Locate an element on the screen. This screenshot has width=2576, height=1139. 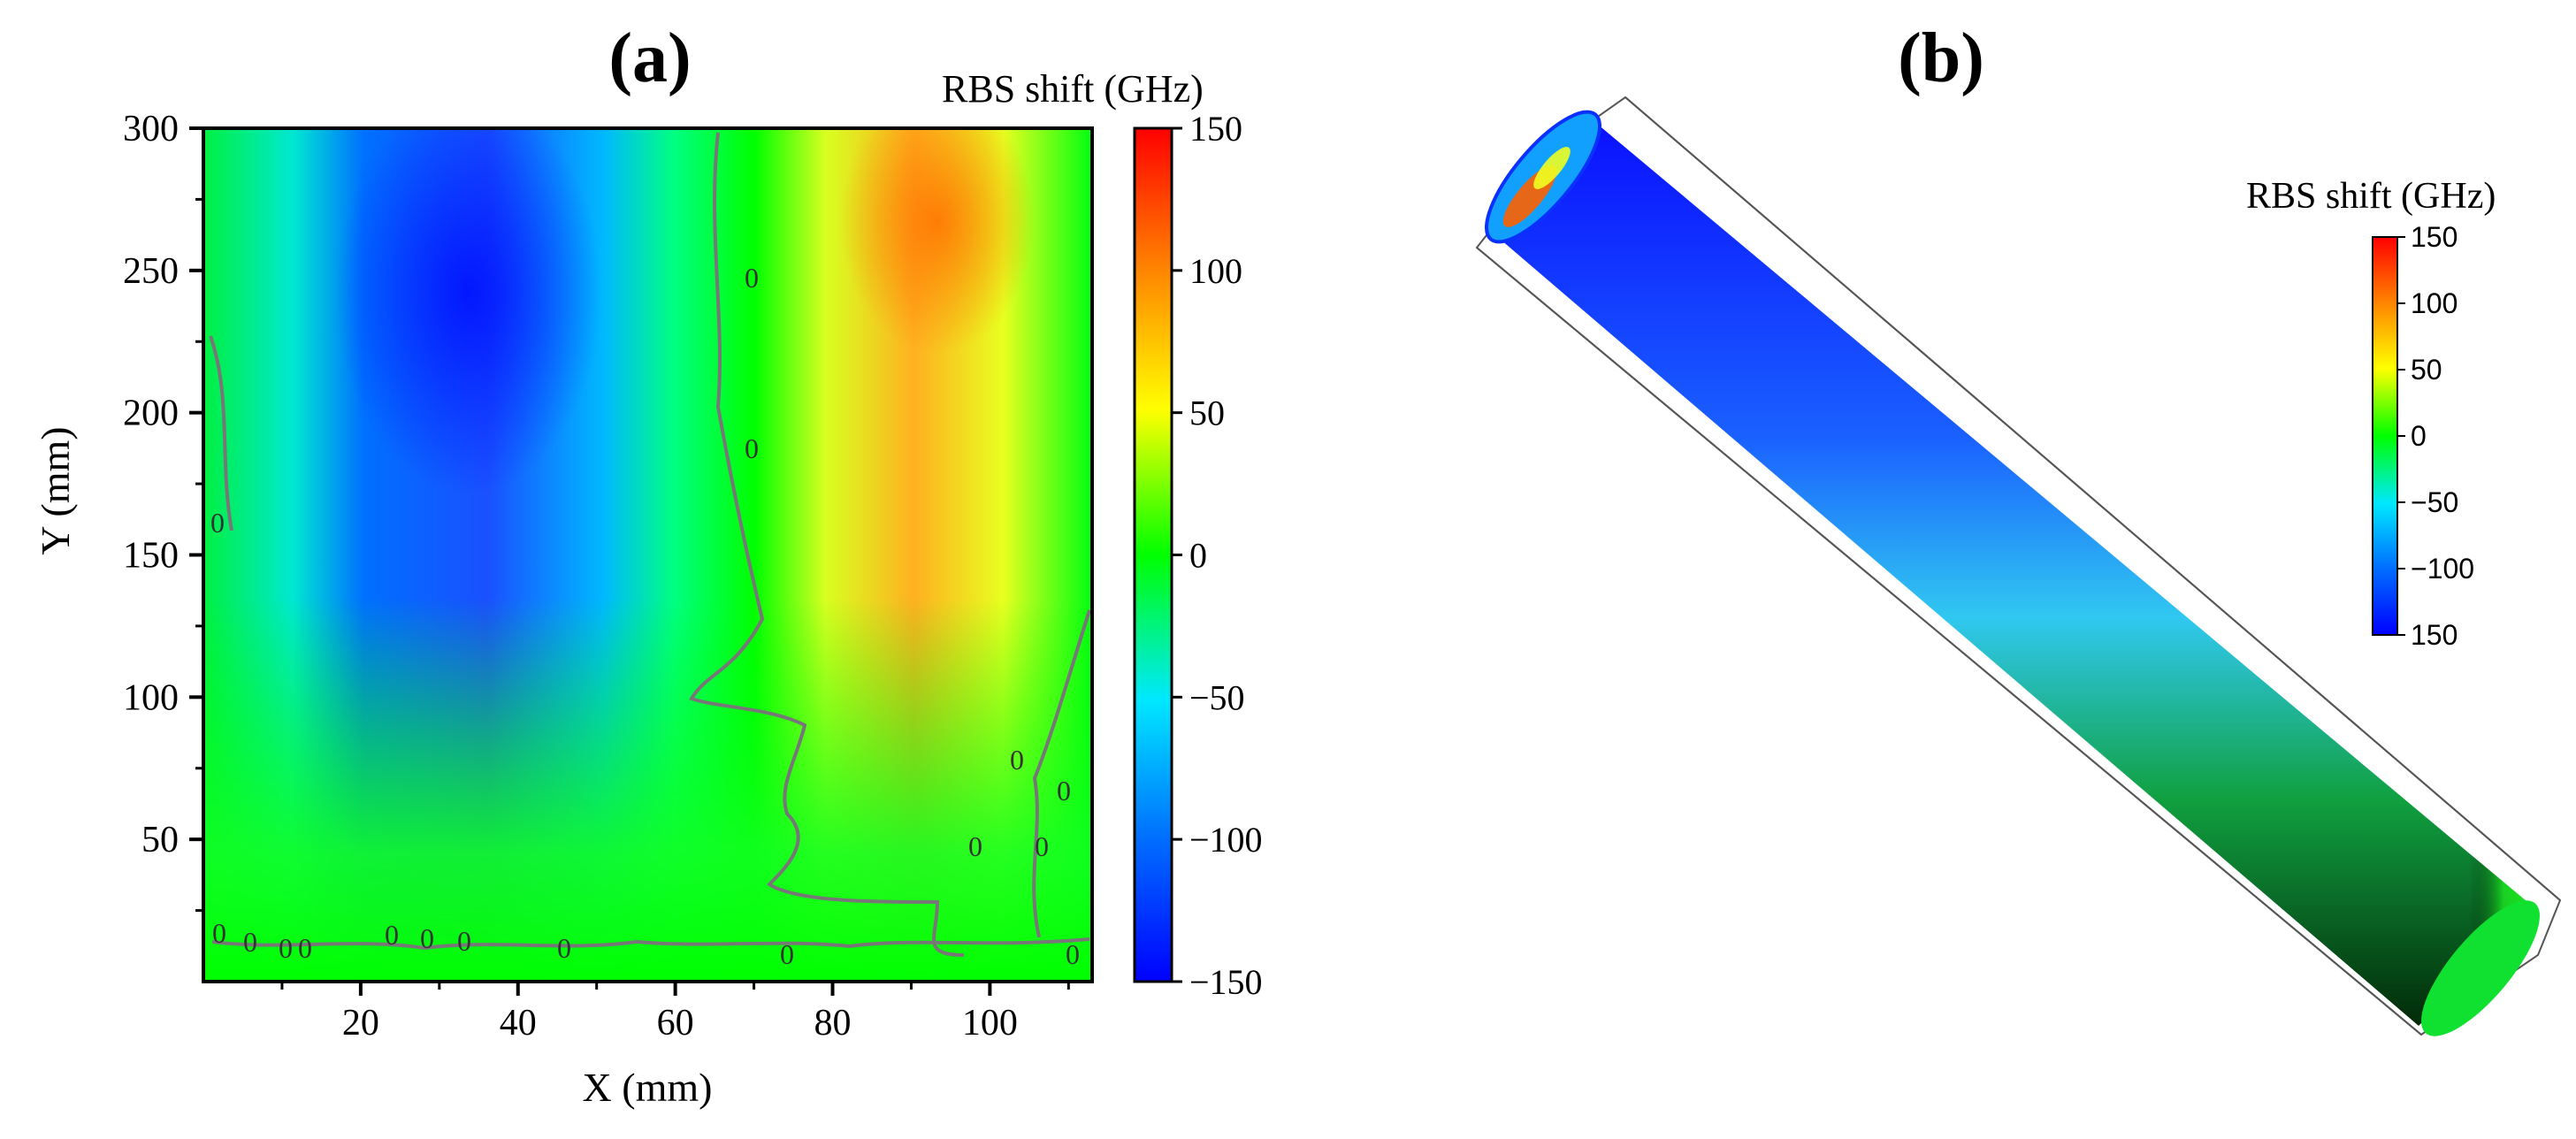
zero-contour-bottom is located at coordinates (650, 944).